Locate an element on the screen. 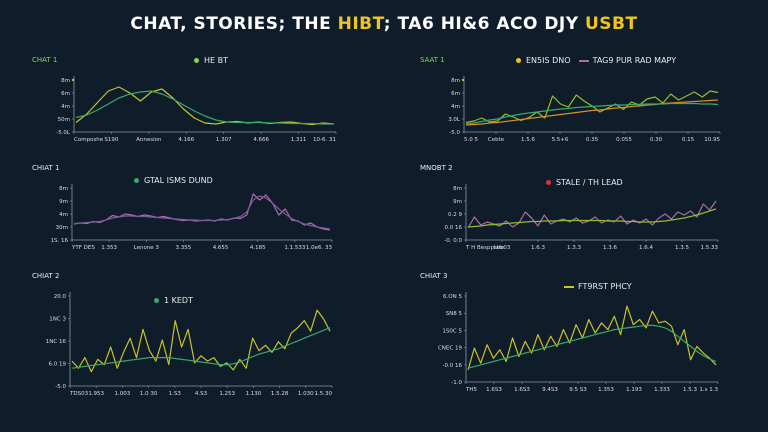 Image resolution: width=768 pixels, height=432 pixels. y-tick-label: SN8 5 is located at coordinates (454, 314).